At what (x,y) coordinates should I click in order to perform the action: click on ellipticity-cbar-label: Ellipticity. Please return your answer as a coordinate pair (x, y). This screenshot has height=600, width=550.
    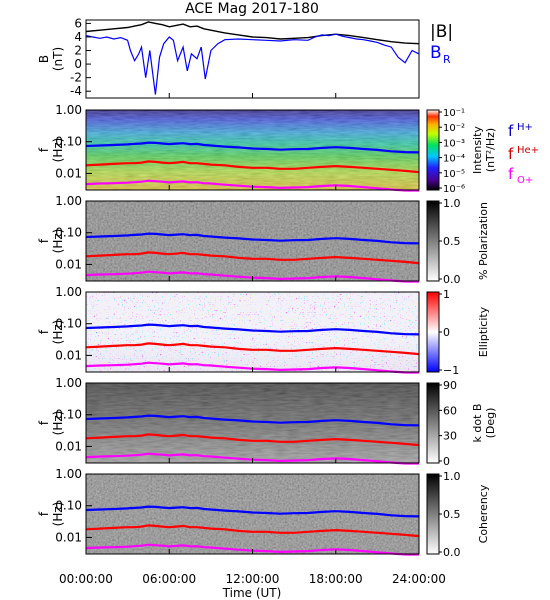
    Looking at the image, I should click on (483, 331).